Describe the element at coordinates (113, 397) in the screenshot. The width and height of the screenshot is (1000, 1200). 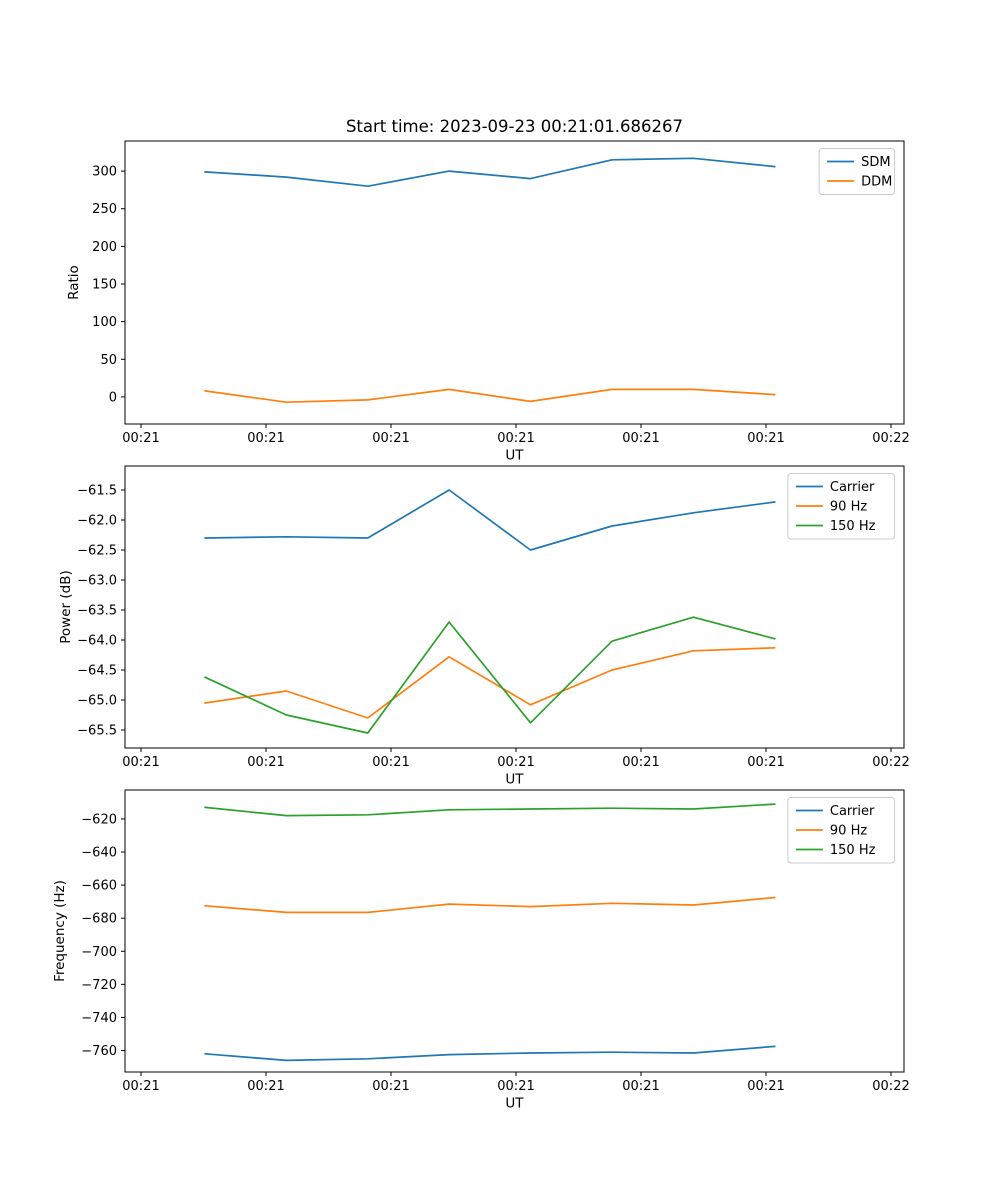
I see `y-tick-label: 0` at that location.